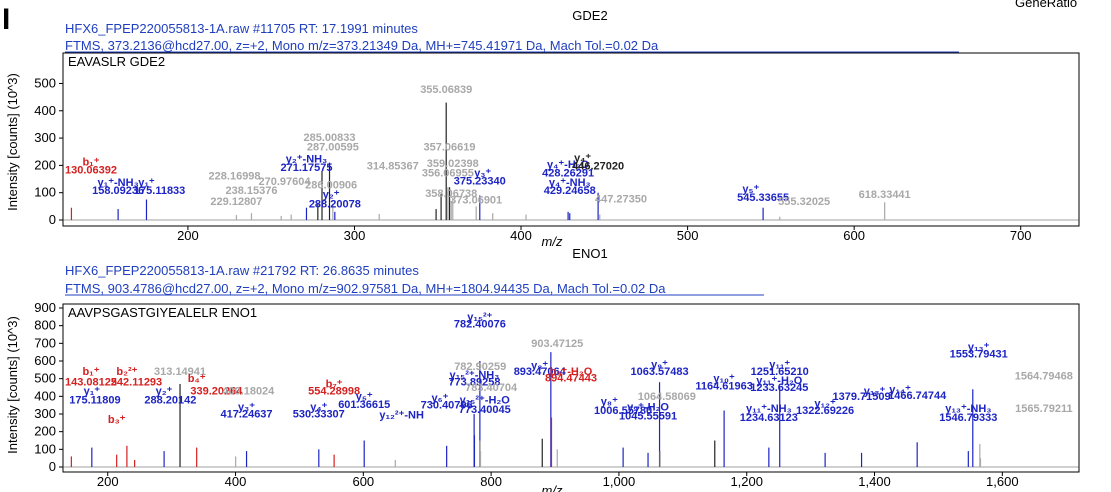  I want to click on peak-label-eno1-8: 893.47064, so click(540, 372).